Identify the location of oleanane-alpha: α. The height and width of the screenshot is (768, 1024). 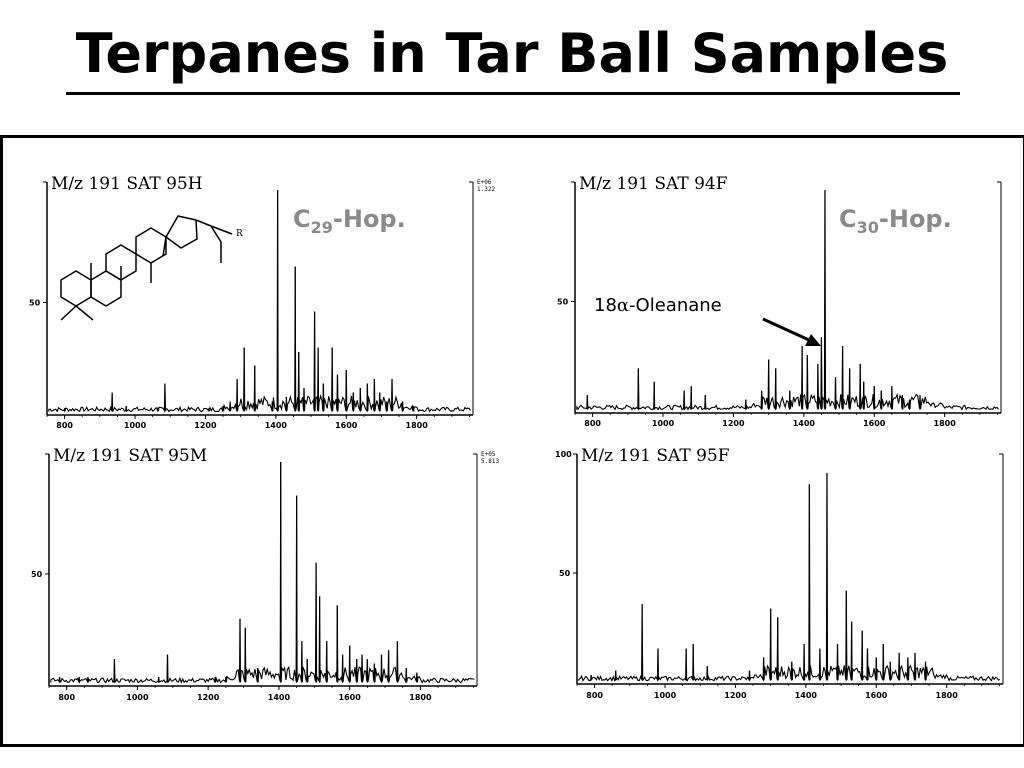
(623, 305).